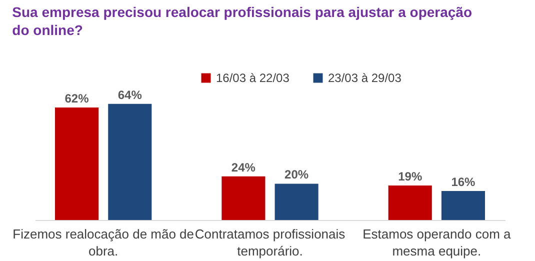 The image size is (535, 261). What do you see at coordinates (437, 242) in the screenshot?
I see `x-tick-label: Estamos operando com a mesma equipe.` at bounding box center [437, 242].